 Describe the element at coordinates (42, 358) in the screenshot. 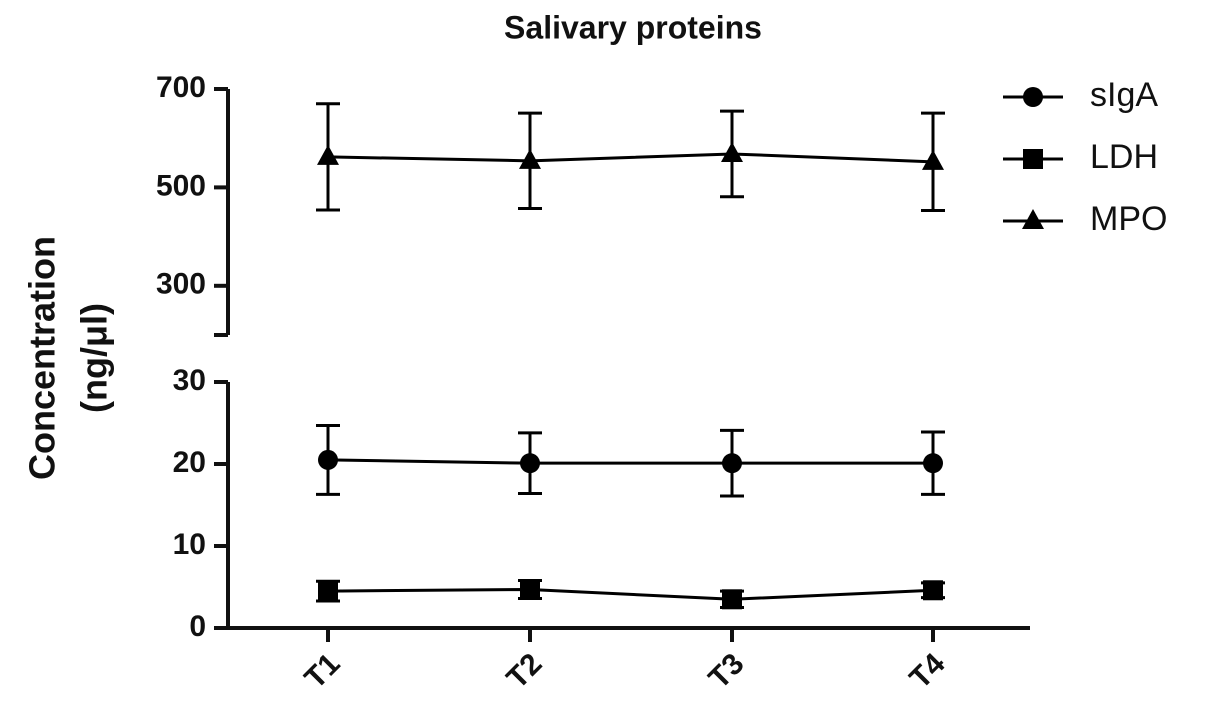

I see `y-axis-label: Concentration` at that location.